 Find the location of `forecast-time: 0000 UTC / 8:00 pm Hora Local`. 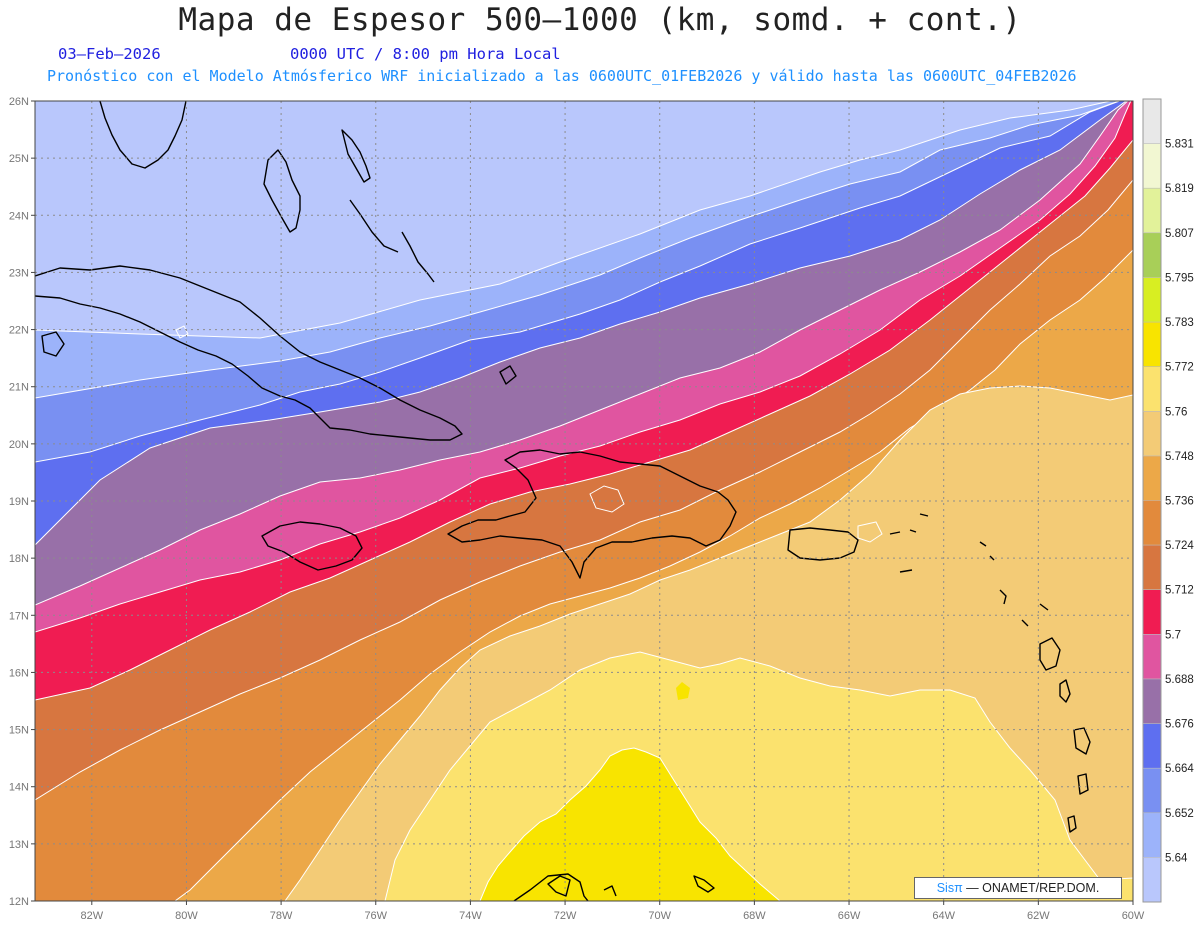

forecast-time: 0000 UTC / 8:00 pm Hora Local is located at coordinates (425, 54).